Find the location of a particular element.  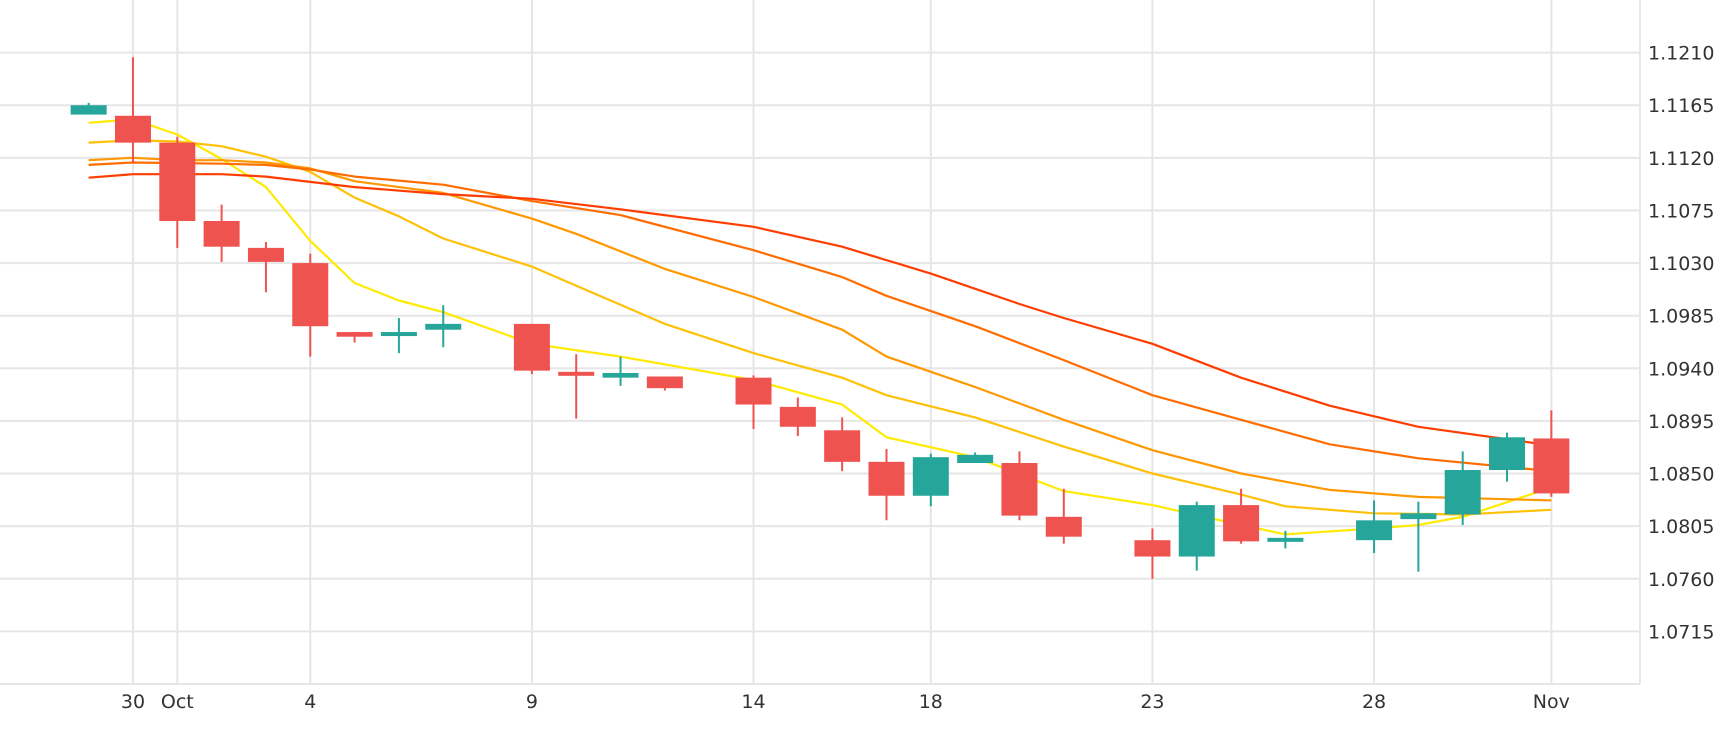

y-tick-label: 1.0715 is located at coordinates (1681, 632).